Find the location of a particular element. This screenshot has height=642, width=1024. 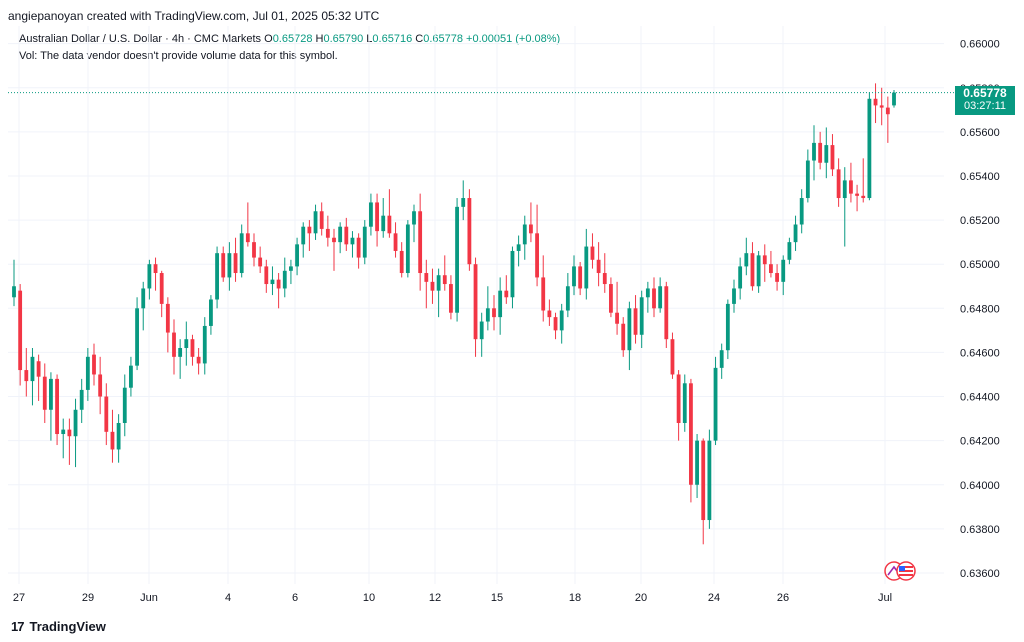

brand-name: TradingView is located at coordinates (67, 626).